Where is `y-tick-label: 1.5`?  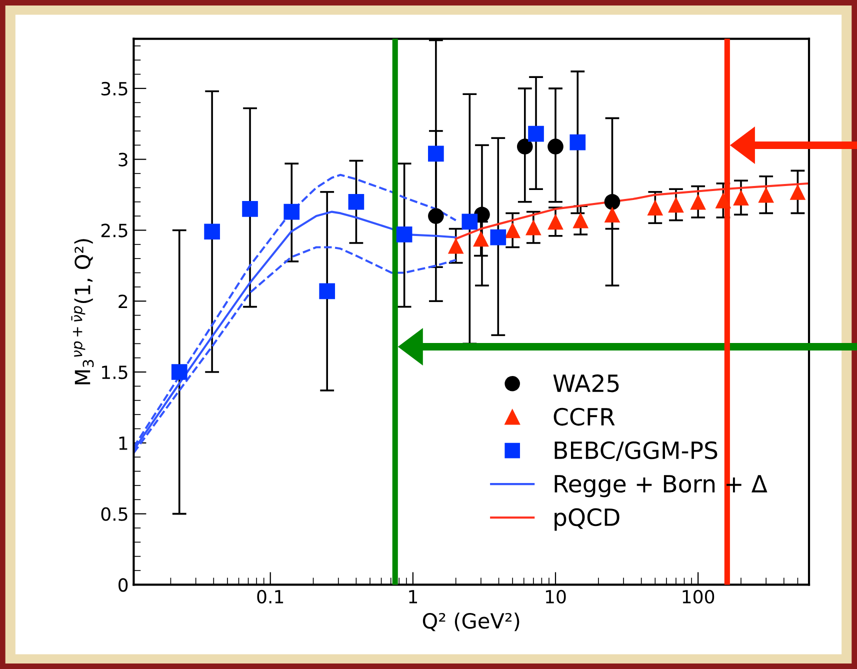 y-tick-label: 1.5 is located at coordinates (115, 373).